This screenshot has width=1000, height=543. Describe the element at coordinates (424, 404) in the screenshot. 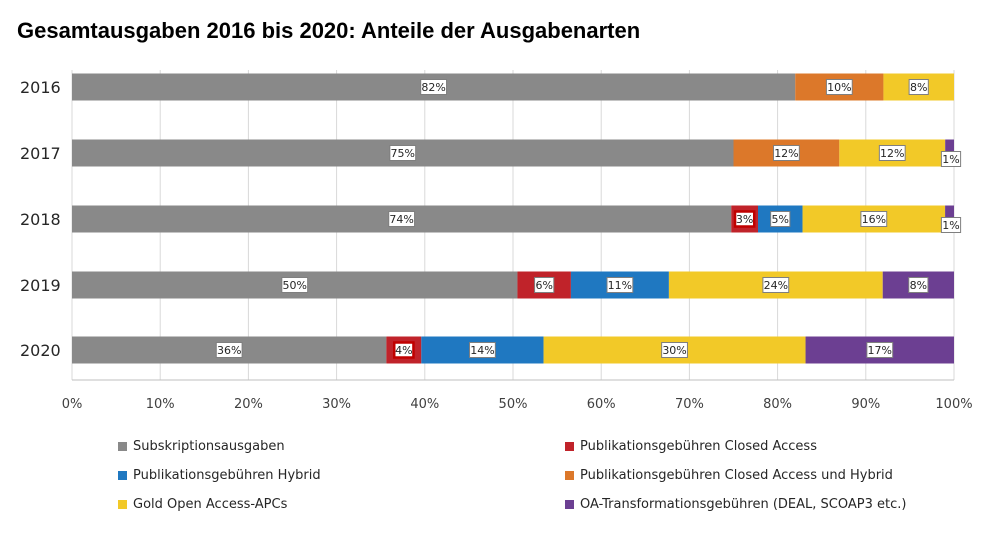

I see `x-tick-label: 40%` at that location.